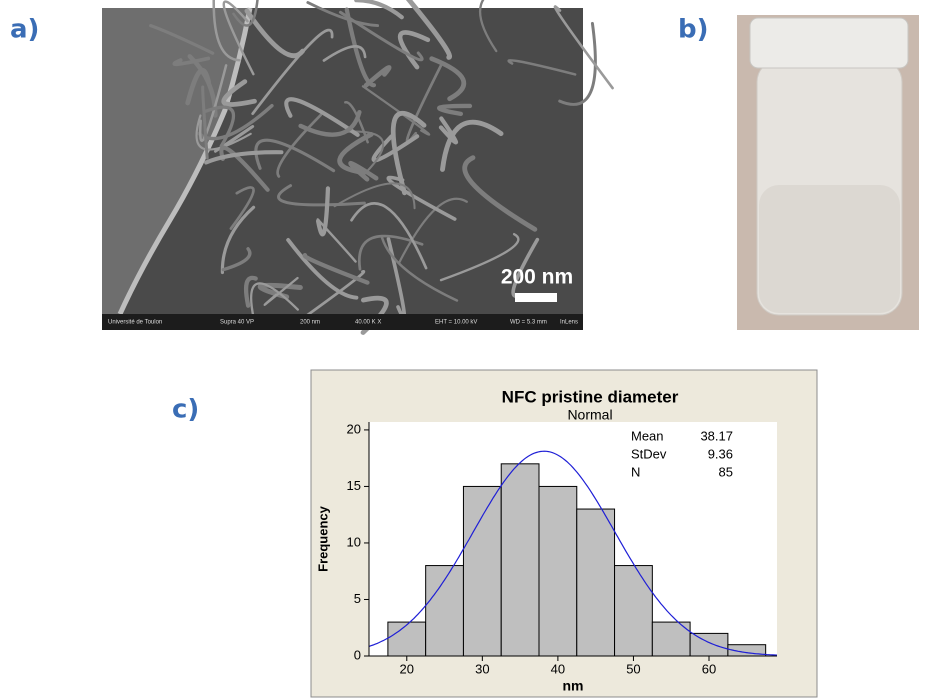  I want to click on y-tick-label: 5, so click(357, 598).